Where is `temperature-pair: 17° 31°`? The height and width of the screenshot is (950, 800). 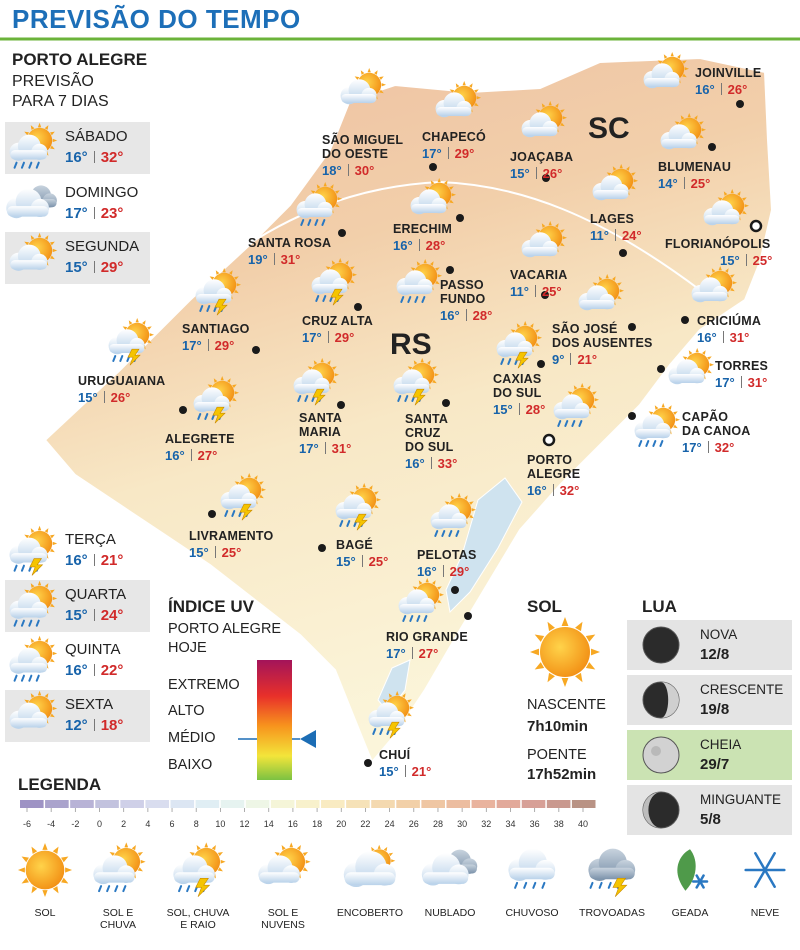
temperature-pair: 17° 31° is located at coordinates (325, 448).